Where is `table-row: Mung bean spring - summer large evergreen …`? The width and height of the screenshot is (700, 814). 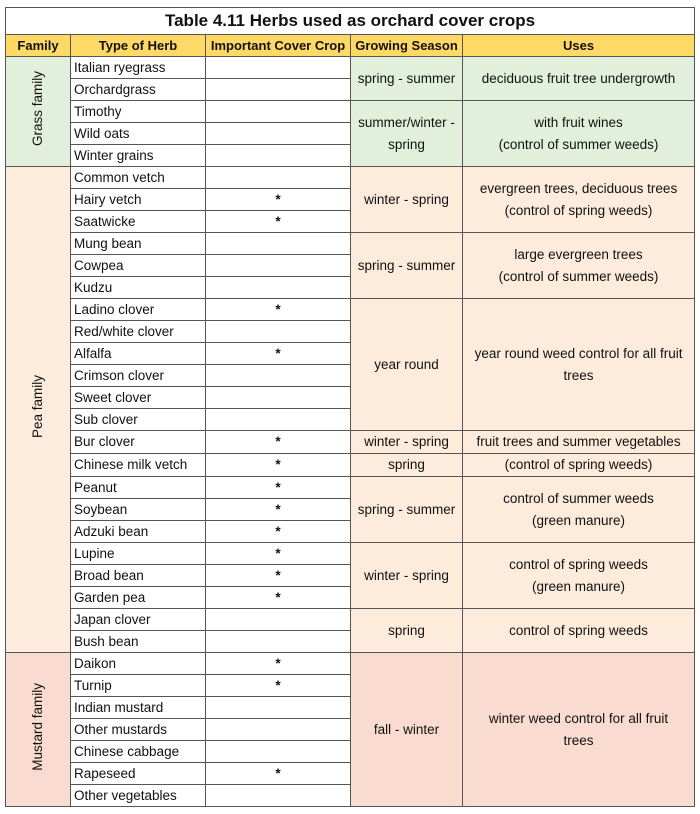 table-row: Mung bean spring - summer large evergreen … is located at coordinates (351, 265).